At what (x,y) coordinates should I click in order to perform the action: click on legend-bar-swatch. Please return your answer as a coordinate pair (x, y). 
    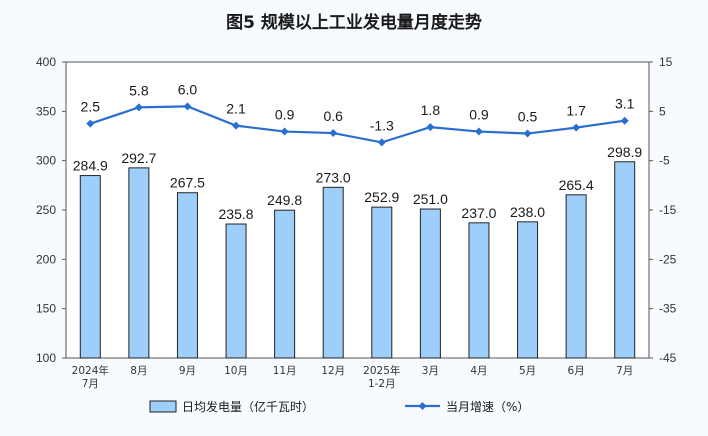
    Looking at the image, I should click on (163, 406).